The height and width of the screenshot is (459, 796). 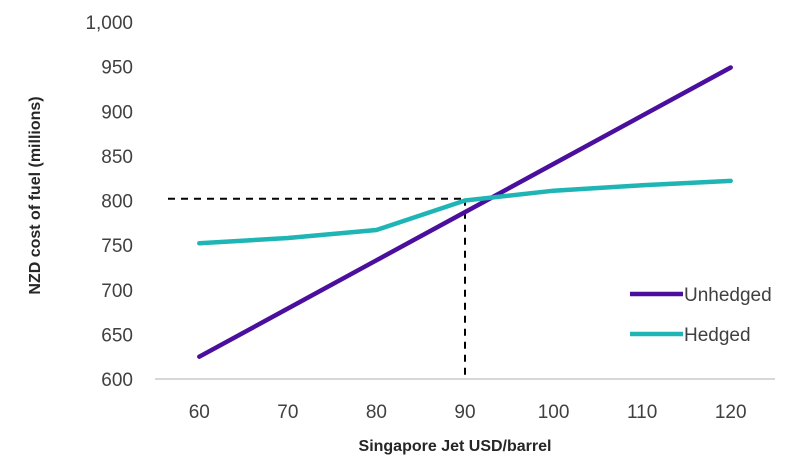 What do you see at coordinates (287, 412) in the screenshot?
I see `x-tick-label: 70` at bounding box center [287, 412].